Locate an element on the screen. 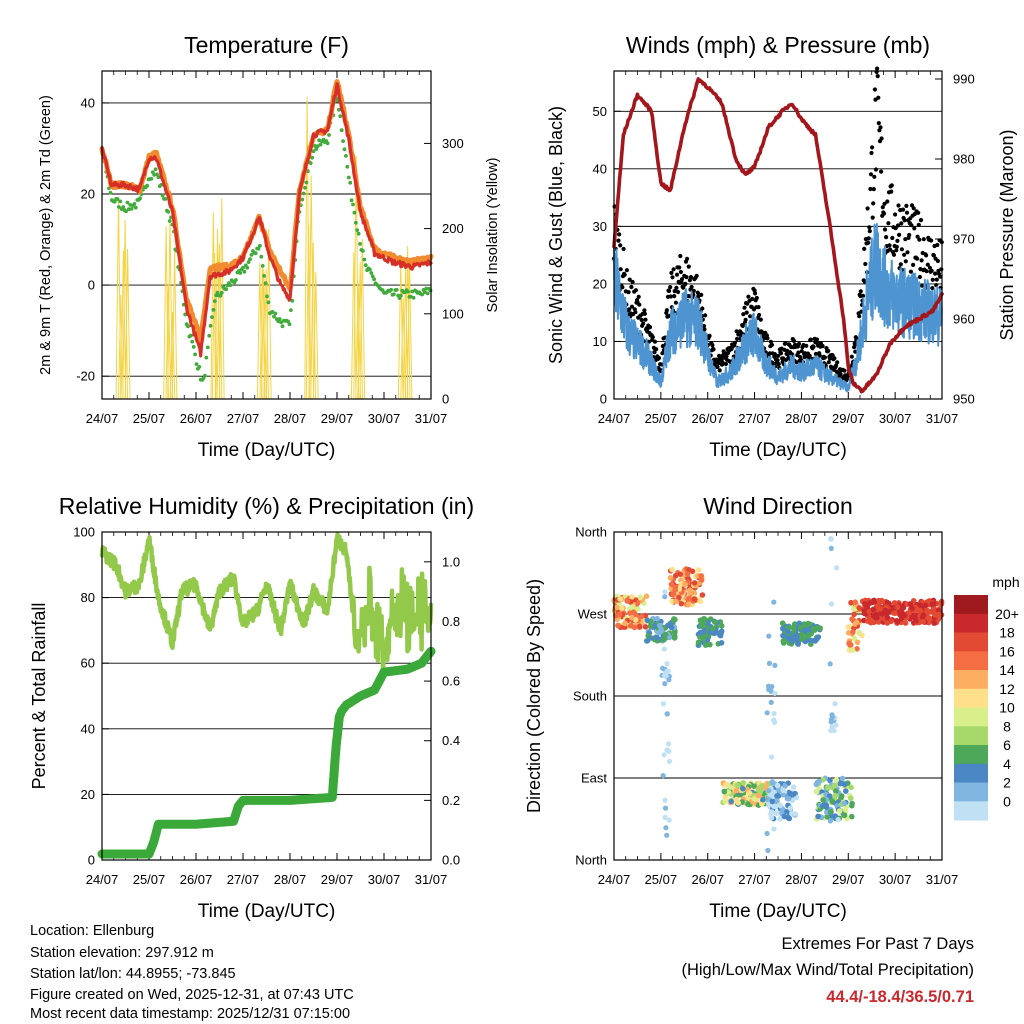 Image resolution: width=1024 pixels, height=1024 pixels. winds-y2label: Station Pressure (Maroon) is located at coordinates (1007, 234).